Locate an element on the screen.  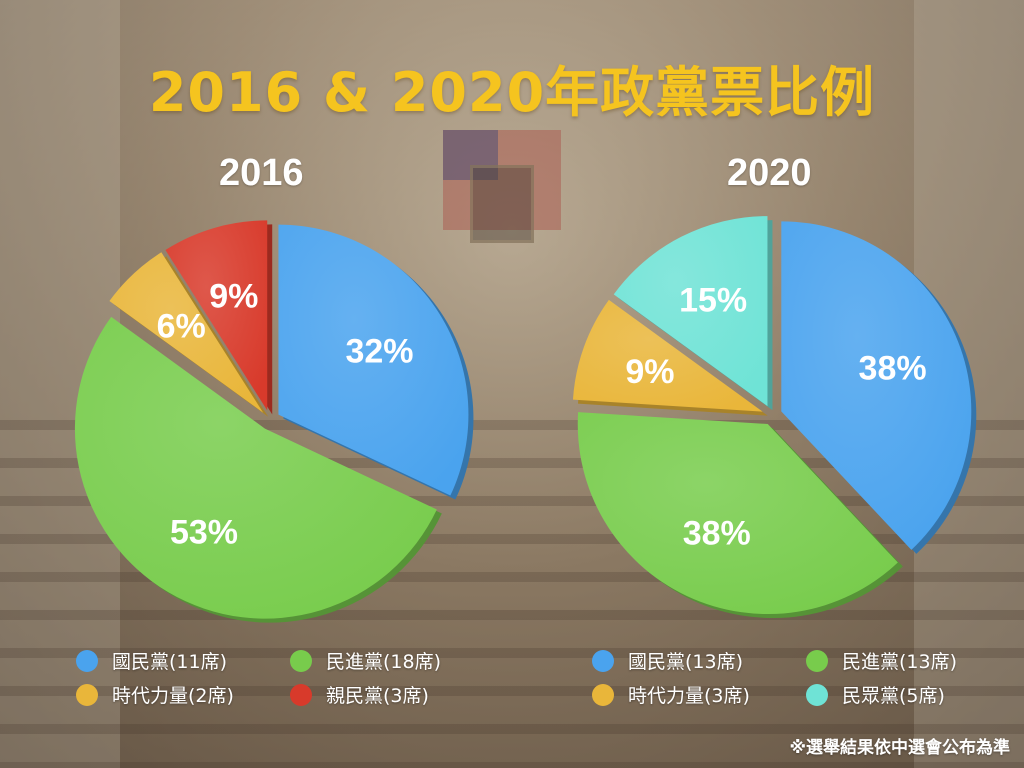
legend-label: 國民黨(13席) is located at coordinates (686, 662).